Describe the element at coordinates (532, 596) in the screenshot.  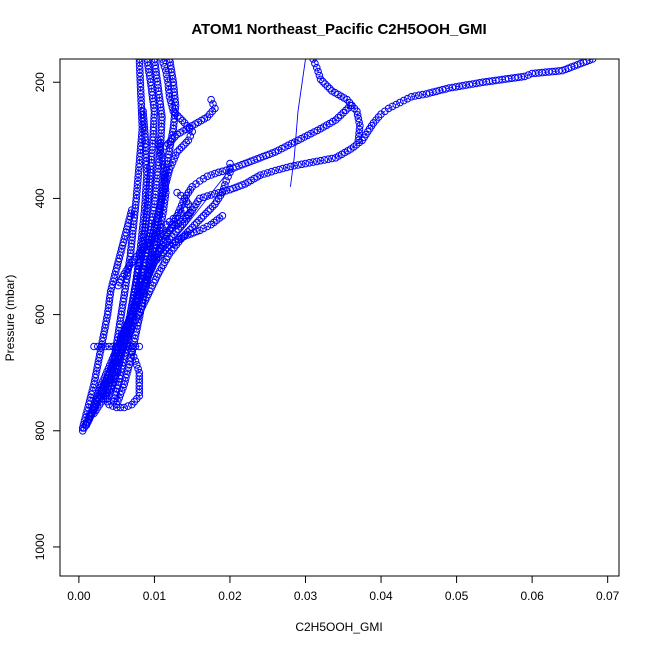
I see `x-tick-label: 0.06` at that location.